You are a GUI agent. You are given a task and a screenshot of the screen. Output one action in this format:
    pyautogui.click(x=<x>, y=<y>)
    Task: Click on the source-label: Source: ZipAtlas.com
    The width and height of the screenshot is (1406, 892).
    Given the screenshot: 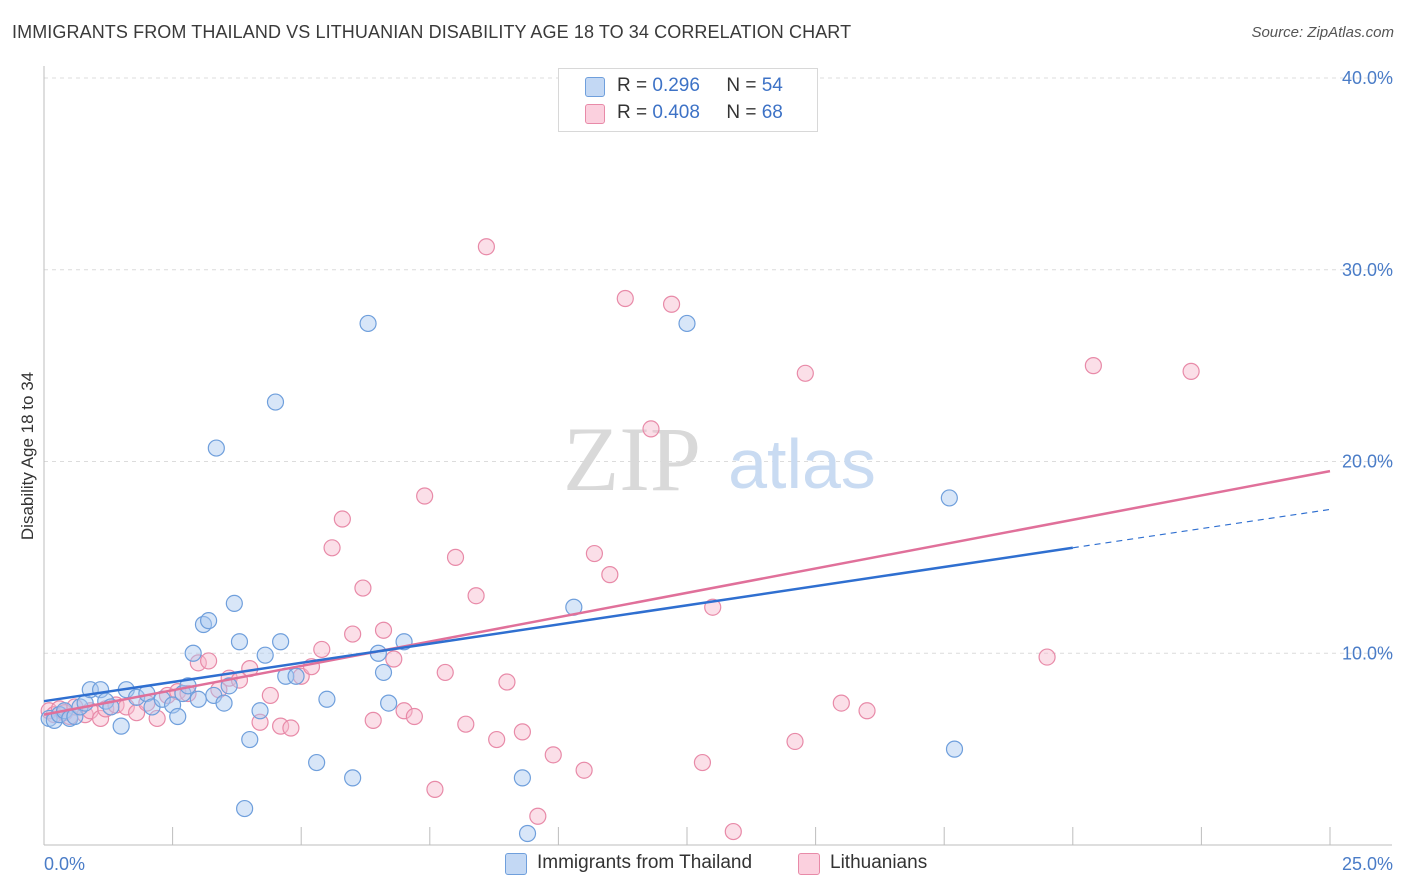 What is the action you would take?
    pyautogui.click(x=1322, y=32)
    